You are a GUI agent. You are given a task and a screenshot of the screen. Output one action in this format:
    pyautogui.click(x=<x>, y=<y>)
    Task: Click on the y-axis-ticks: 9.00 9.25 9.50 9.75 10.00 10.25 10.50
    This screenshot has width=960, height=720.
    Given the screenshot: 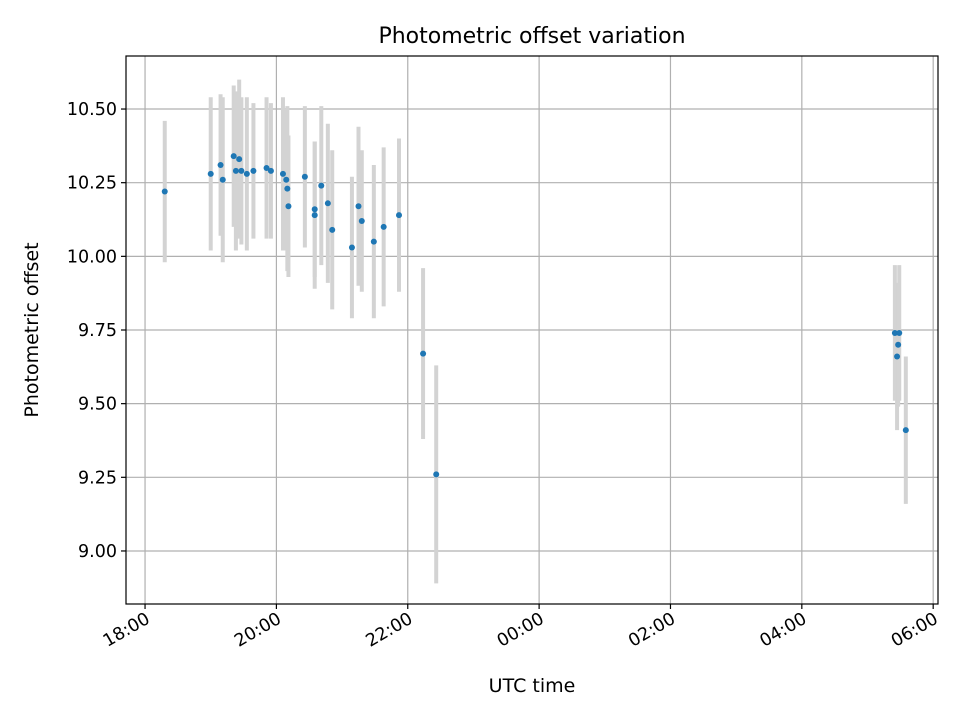 What is the action you would take?
    pyautogui.click(x=96, y=331)
    